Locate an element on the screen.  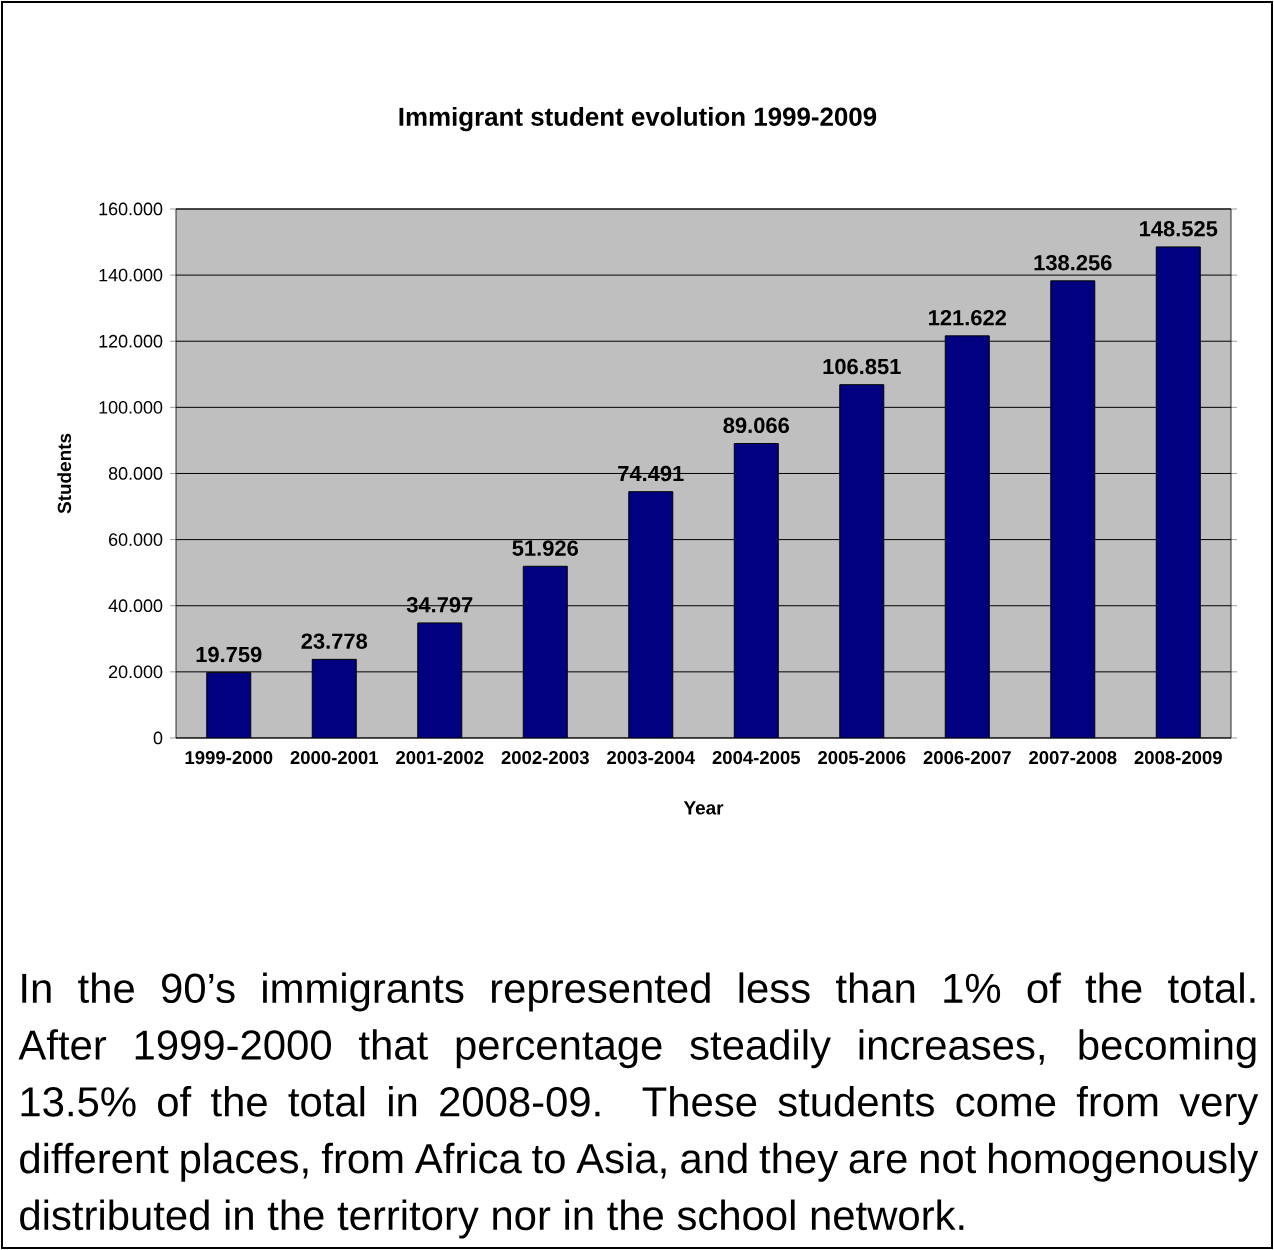
y-tick-label: 140.000 is located at coordinates (131, 275).